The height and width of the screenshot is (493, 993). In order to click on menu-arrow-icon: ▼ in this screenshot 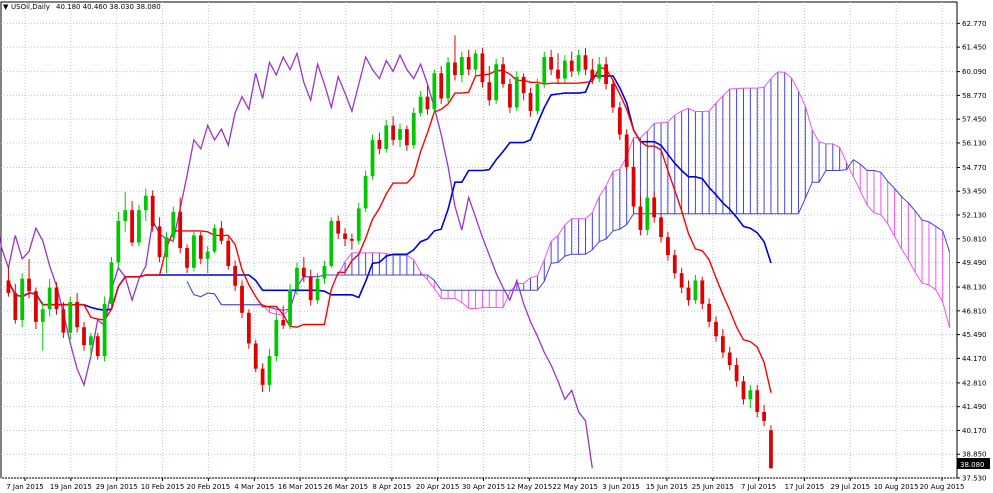, I will do `click(6, 7)`.